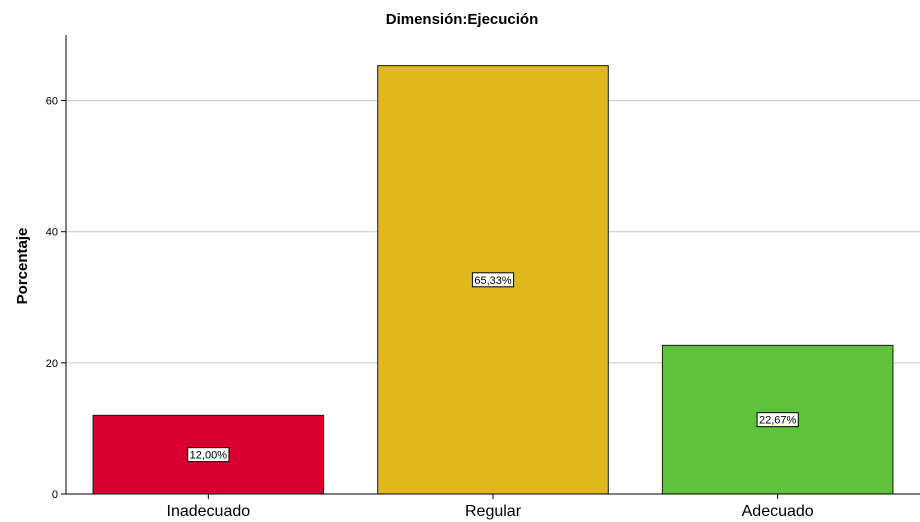 This screenshot has width=920, height=522. I want to click on data-label: 12,00%, so click(209, 456).